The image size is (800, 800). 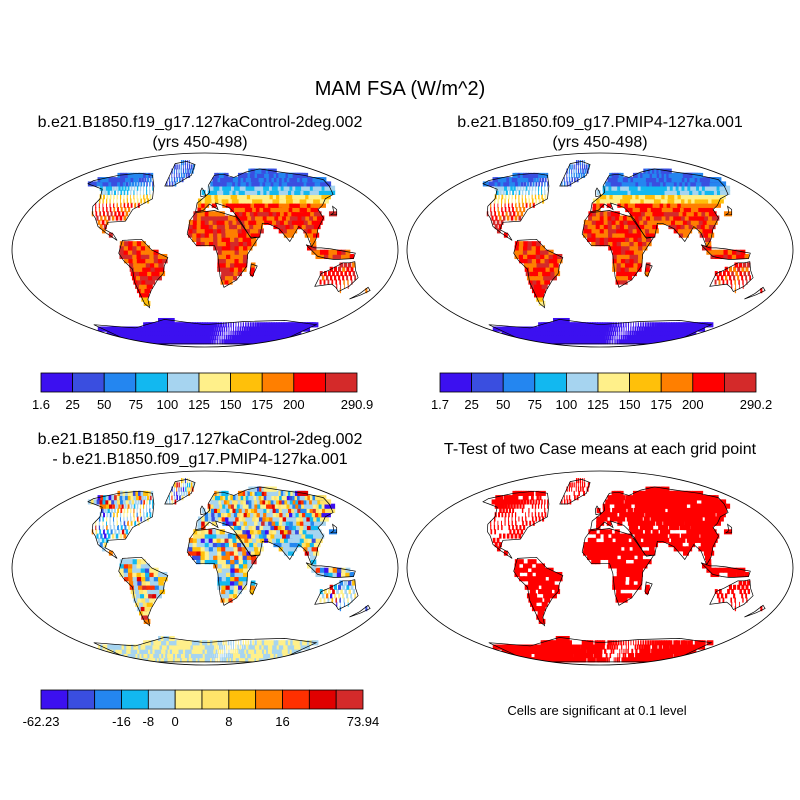 What do you see at coordinates (755, 293) in the screenshot?
I see `coastline-new-zealand` at bounding box center [755, 293].